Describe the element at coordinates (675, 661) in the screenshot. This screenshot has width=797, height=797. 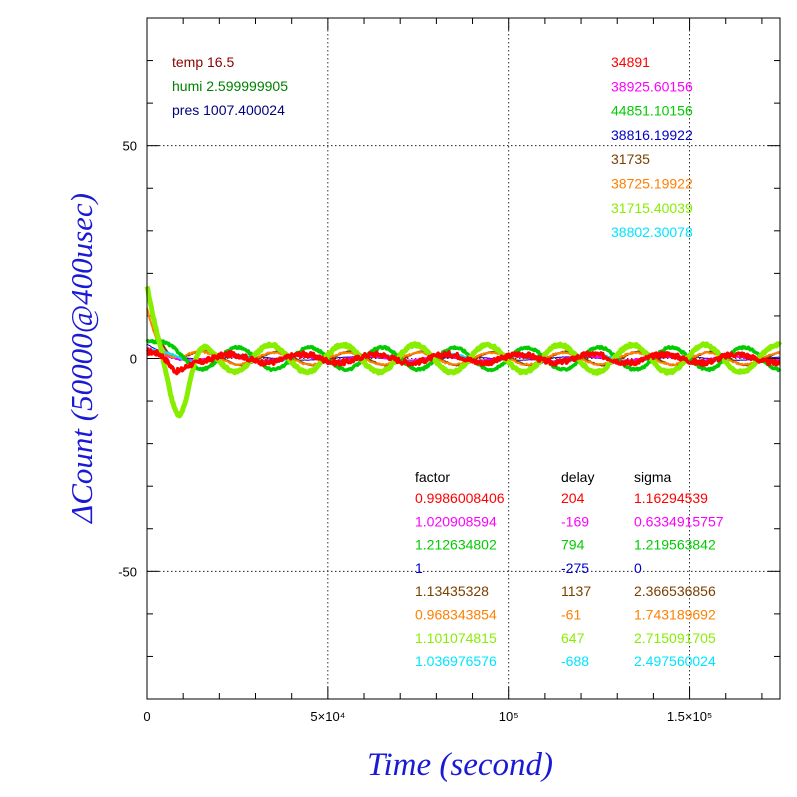
I see `stats-sigma: 2.497560024` at that location.